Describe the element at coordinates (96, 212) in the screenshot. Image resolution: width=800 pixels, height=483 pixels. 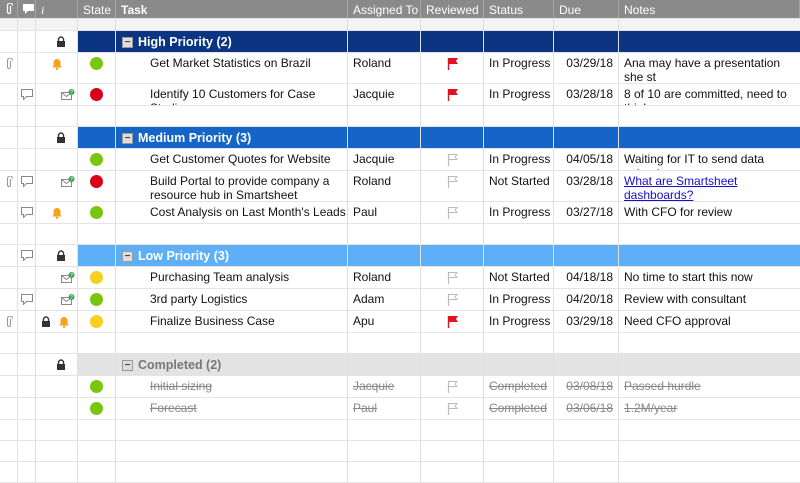
I see `state-indicator-icon` at that location.